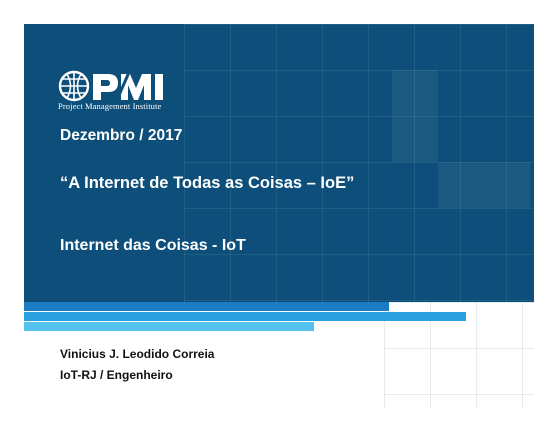 Image resolution: width=560 pixels, height=433 pixels. I want to click on pmi-logo, so click(110, 86).